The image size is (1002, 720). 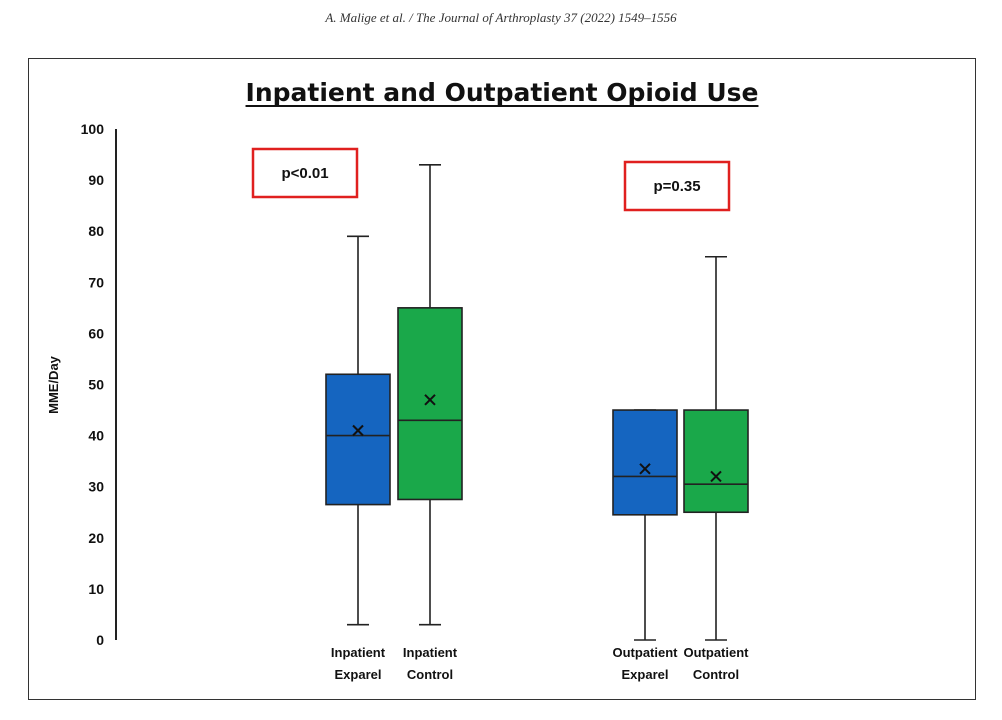 What do you see at coordinates (681, 421) in the screenshot?
I see `box-group-2: p=0.35 Outpatient Exparel Outpatient Control` at bounding box center [681, 421].